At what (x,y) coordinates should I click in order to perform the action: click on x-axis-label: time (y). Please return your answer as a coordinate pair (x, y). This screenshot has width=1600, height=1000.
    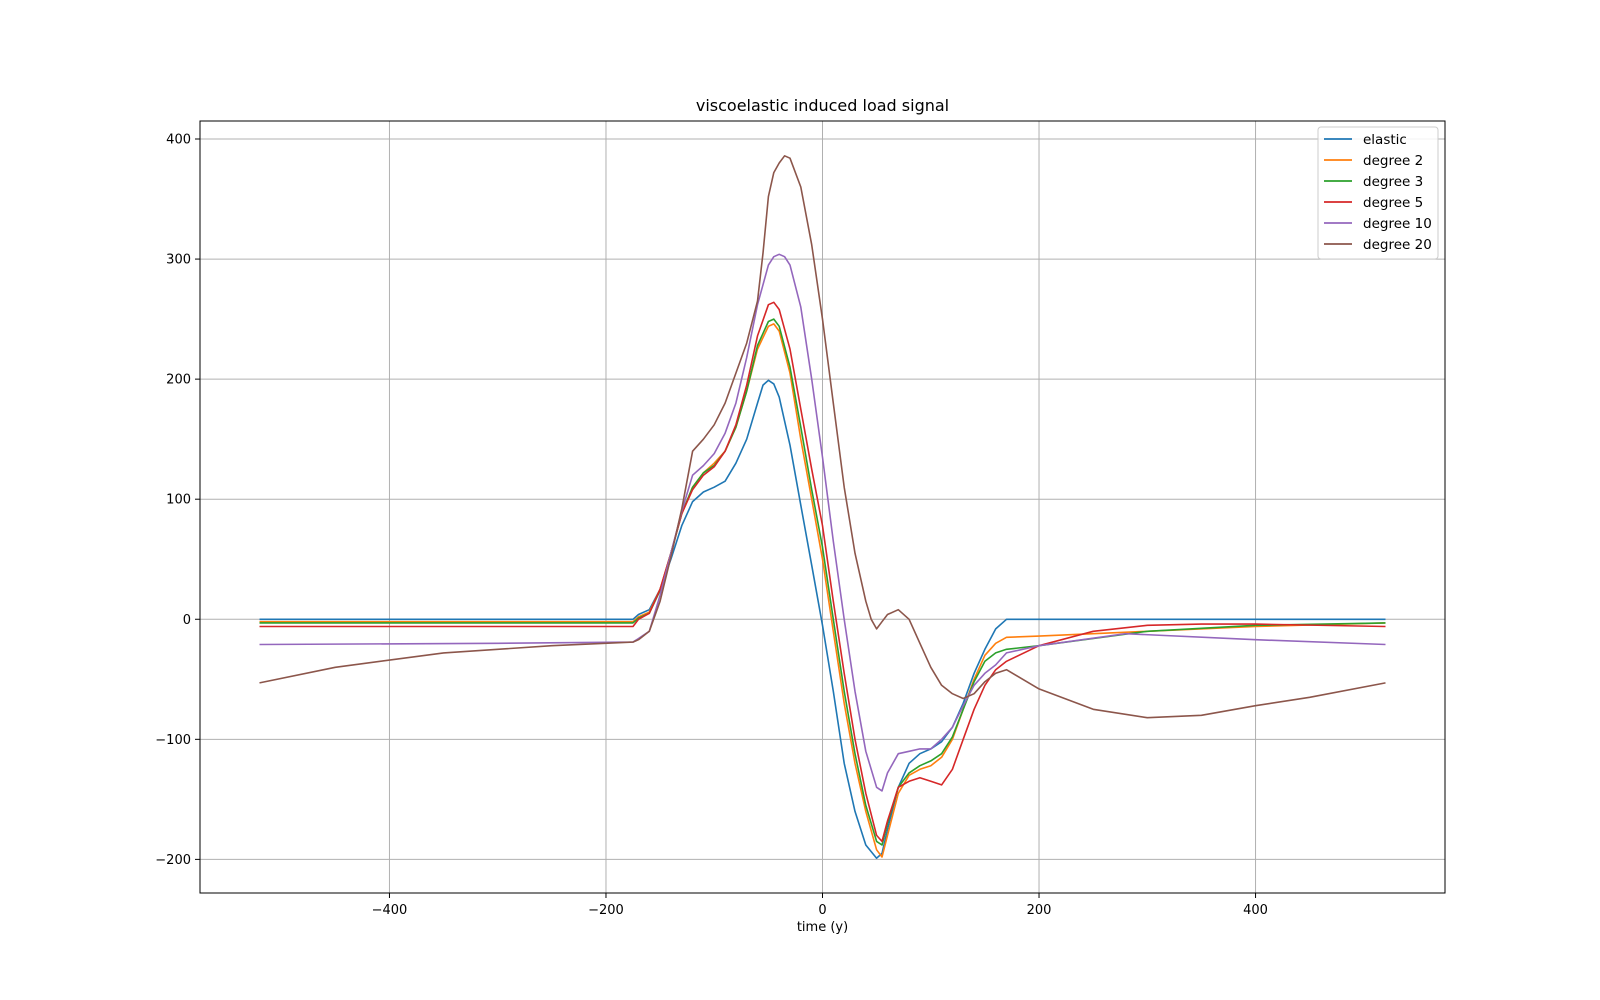
    Looking at the image, I should click on (822, 927).